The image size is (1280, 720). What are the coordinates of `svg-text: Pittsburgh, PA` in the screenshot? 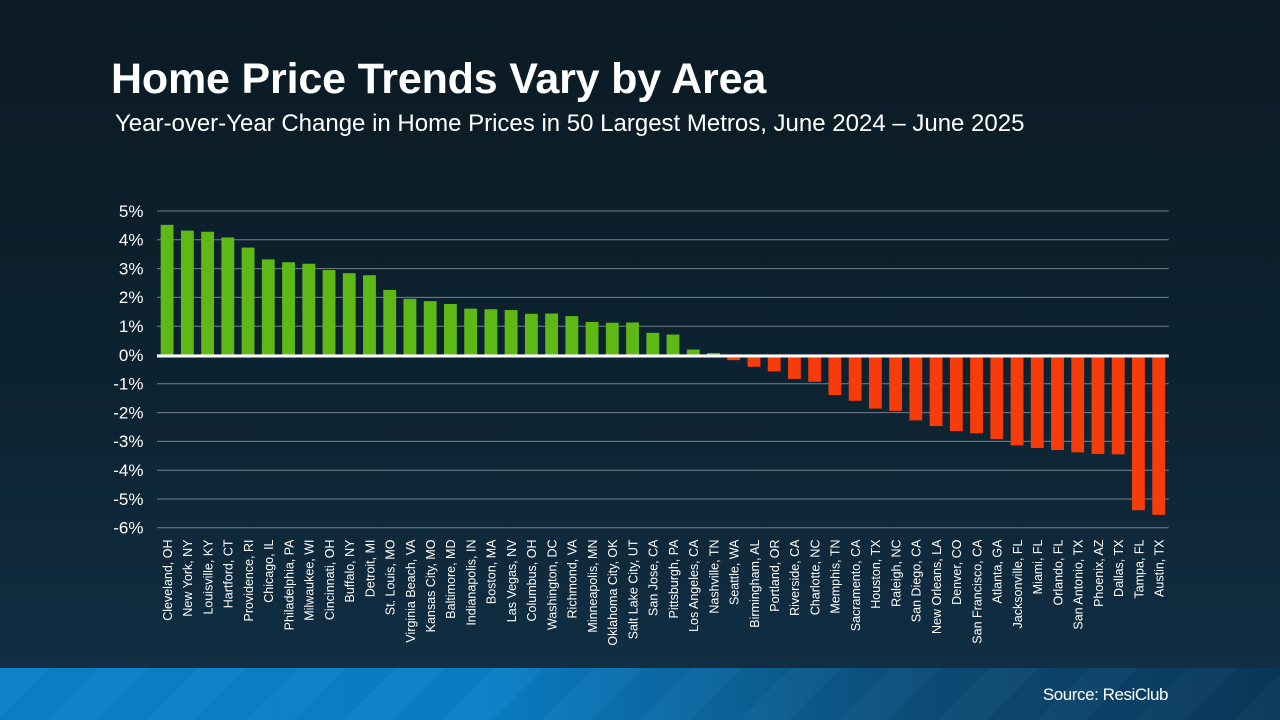 It's located at (674, 579).